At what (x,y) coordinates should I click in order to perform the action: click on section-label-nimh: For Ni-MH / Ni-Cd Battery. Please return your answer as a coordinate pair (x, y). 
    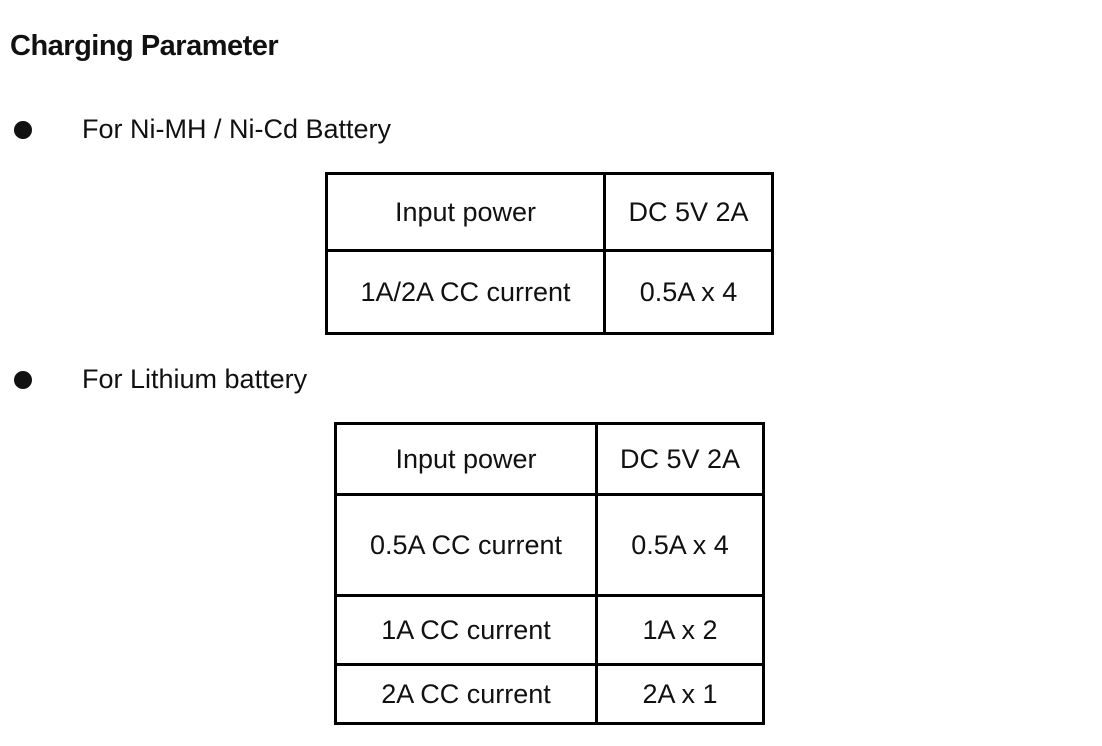
    Looking at the image, I should click on (237, 129).